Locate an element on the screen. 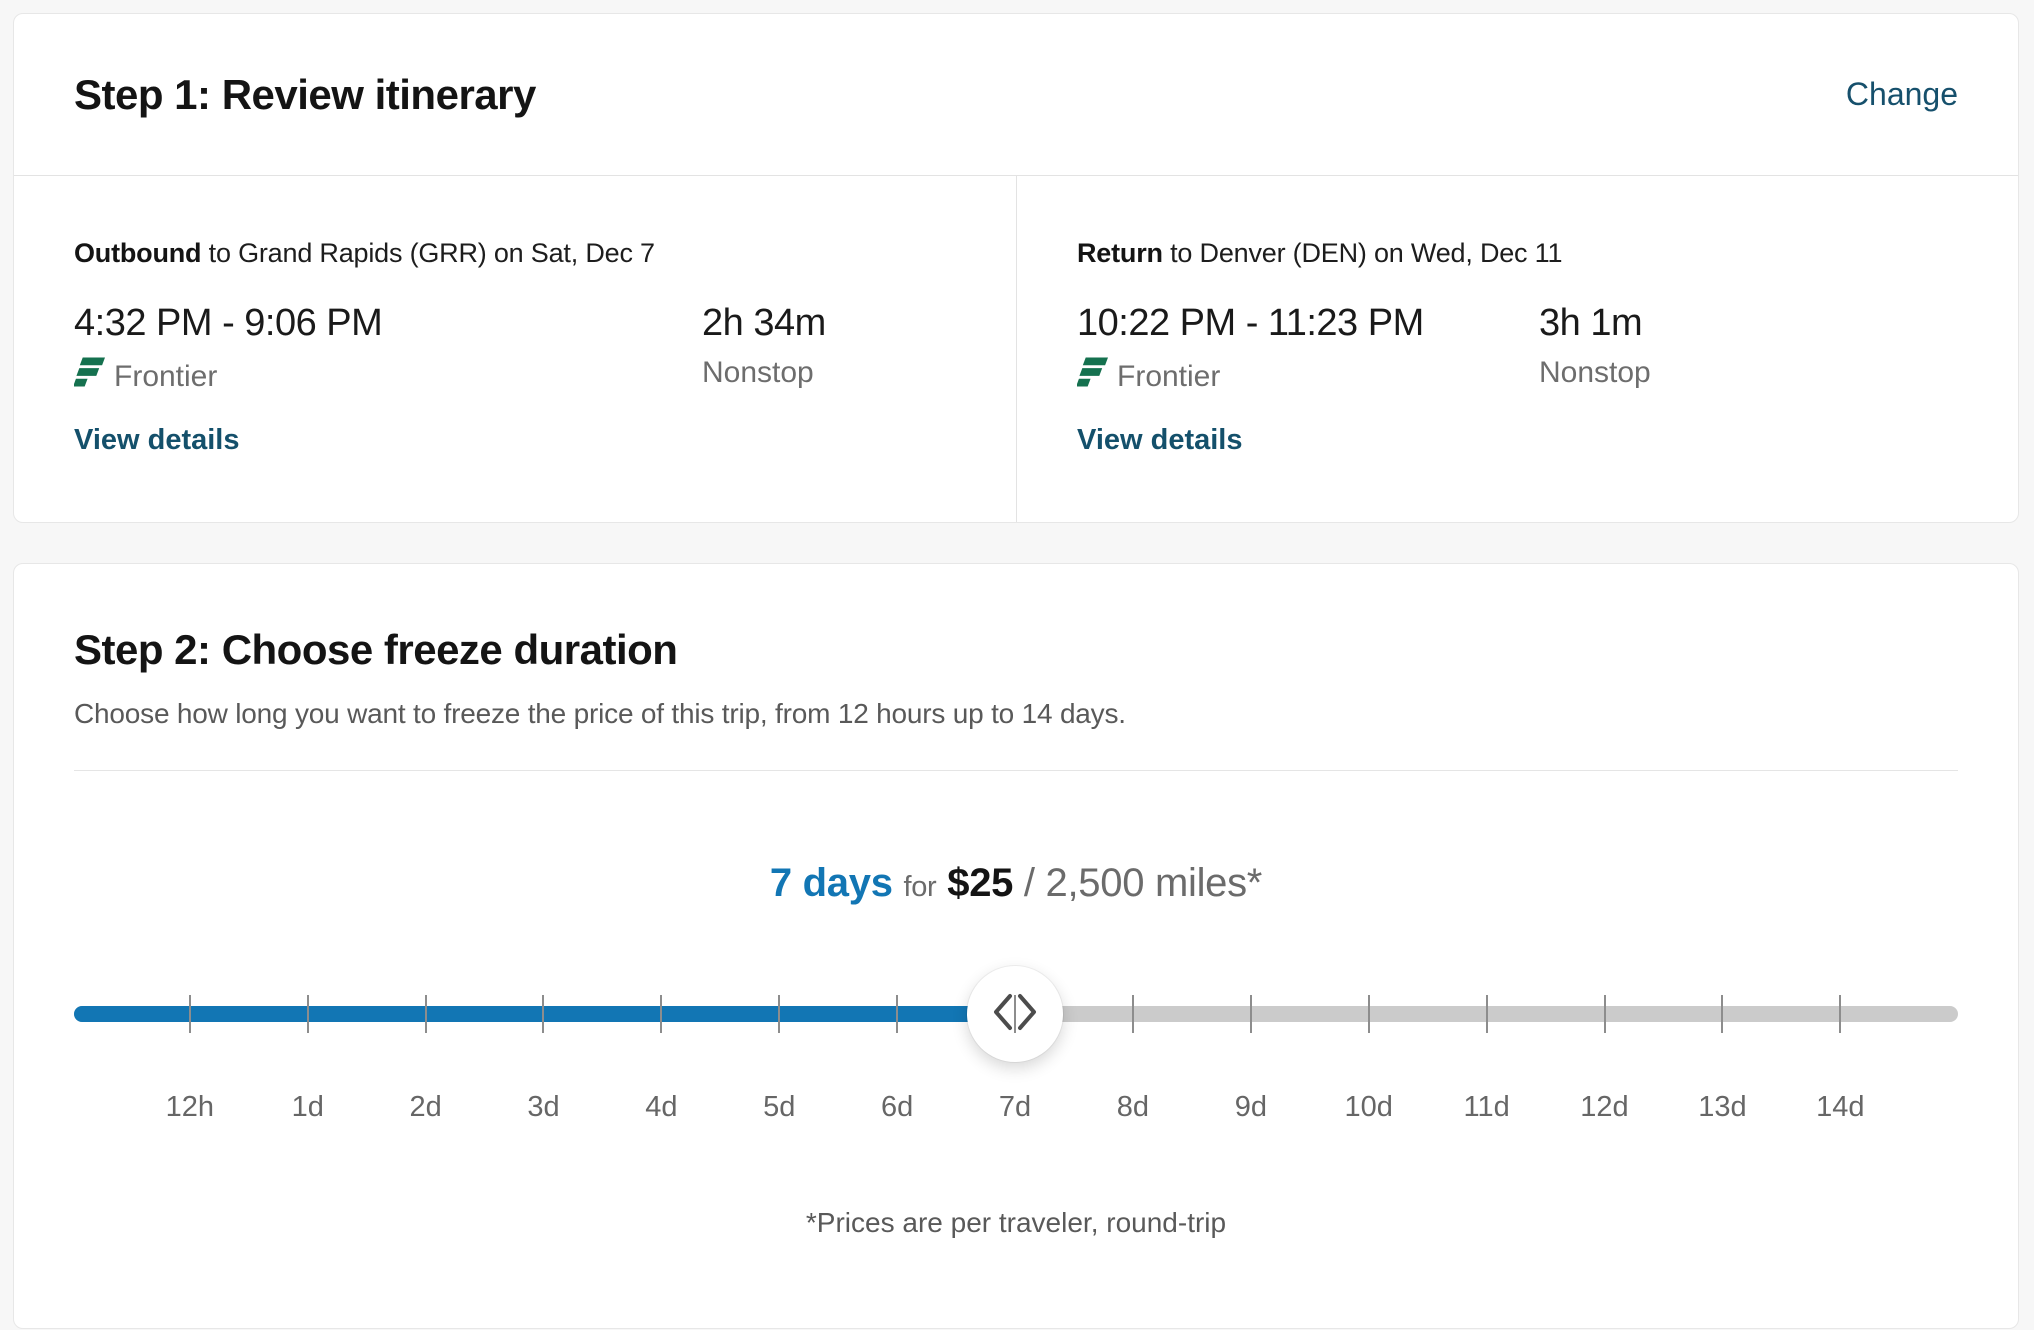 The image size is (2034, 1330). outbound-stops: Nonstop is located at coordinates (758, 372).